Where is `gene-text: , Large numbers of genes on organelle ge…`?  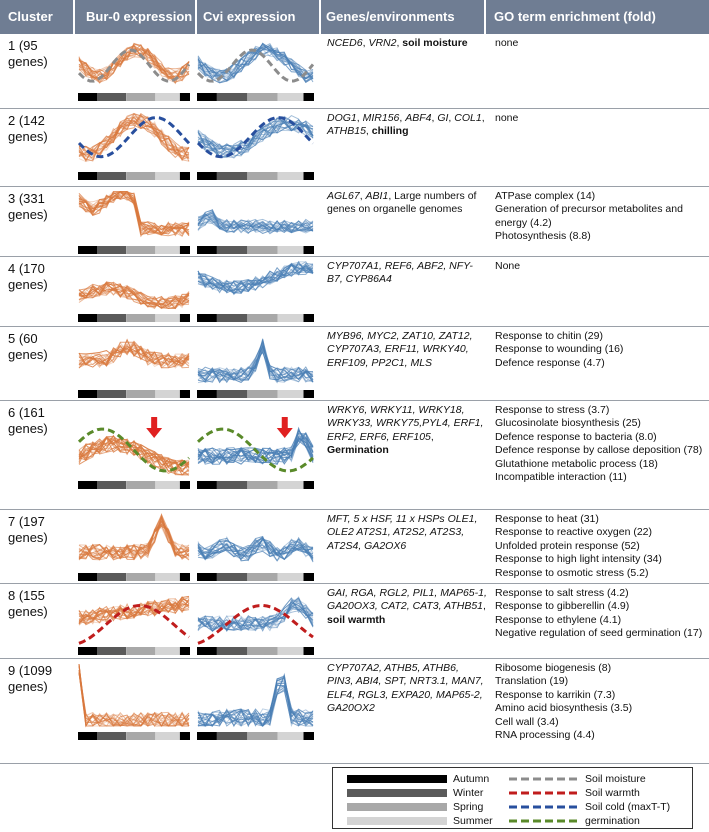
gene-text: , Large numbers of genes on organelle ge… is located at coordinates (402, 203).